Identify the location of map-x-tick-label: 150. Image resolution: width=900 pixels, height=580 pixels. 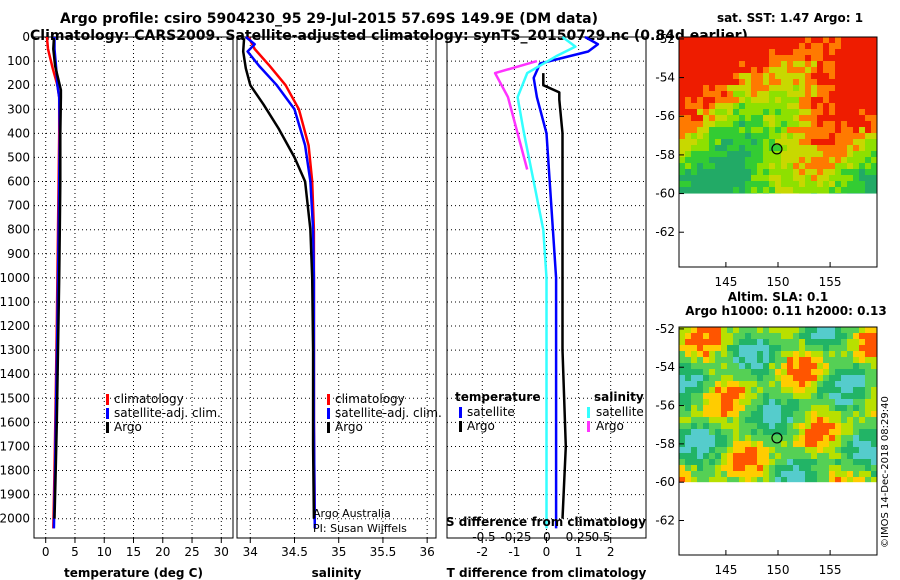
(778, 282).